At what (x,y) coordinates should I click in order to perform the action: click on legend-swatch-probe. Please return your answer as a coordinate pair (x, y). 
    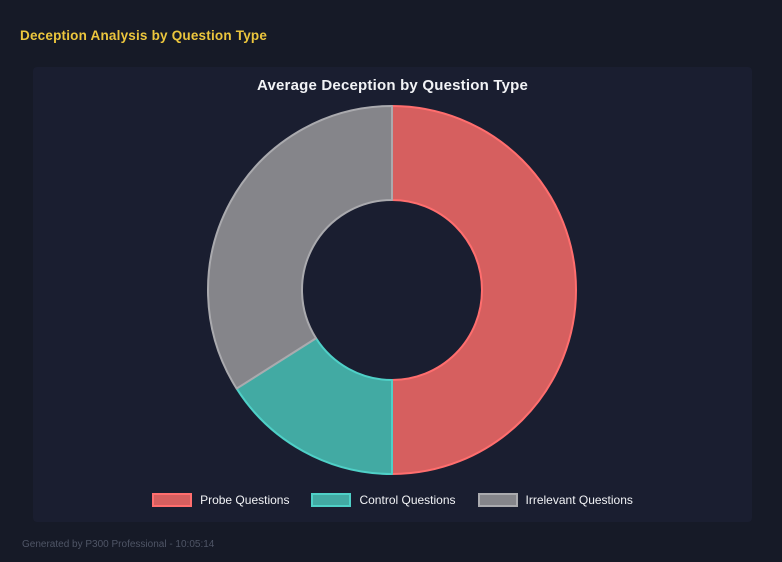
    Looking at the image, I should click on (172, 500).